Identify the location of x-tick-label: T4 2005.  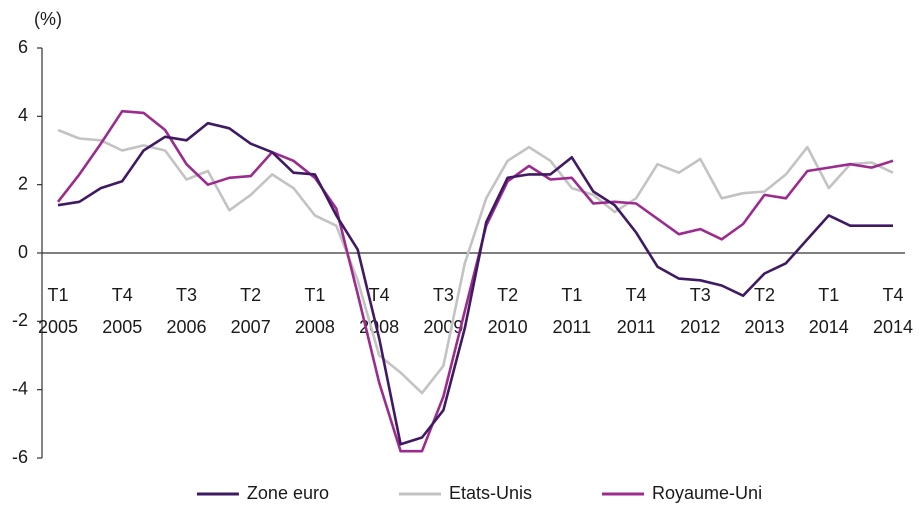
(122, 311).